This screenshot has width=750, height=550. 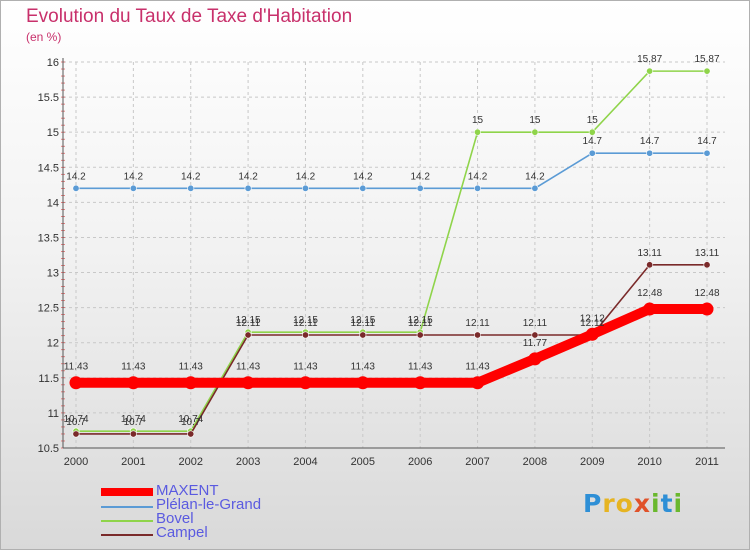 What do you see at coordinates (363, 462) in the screenshot?
I see `x-tick-label: 2005` at bounding box center [363, 462].